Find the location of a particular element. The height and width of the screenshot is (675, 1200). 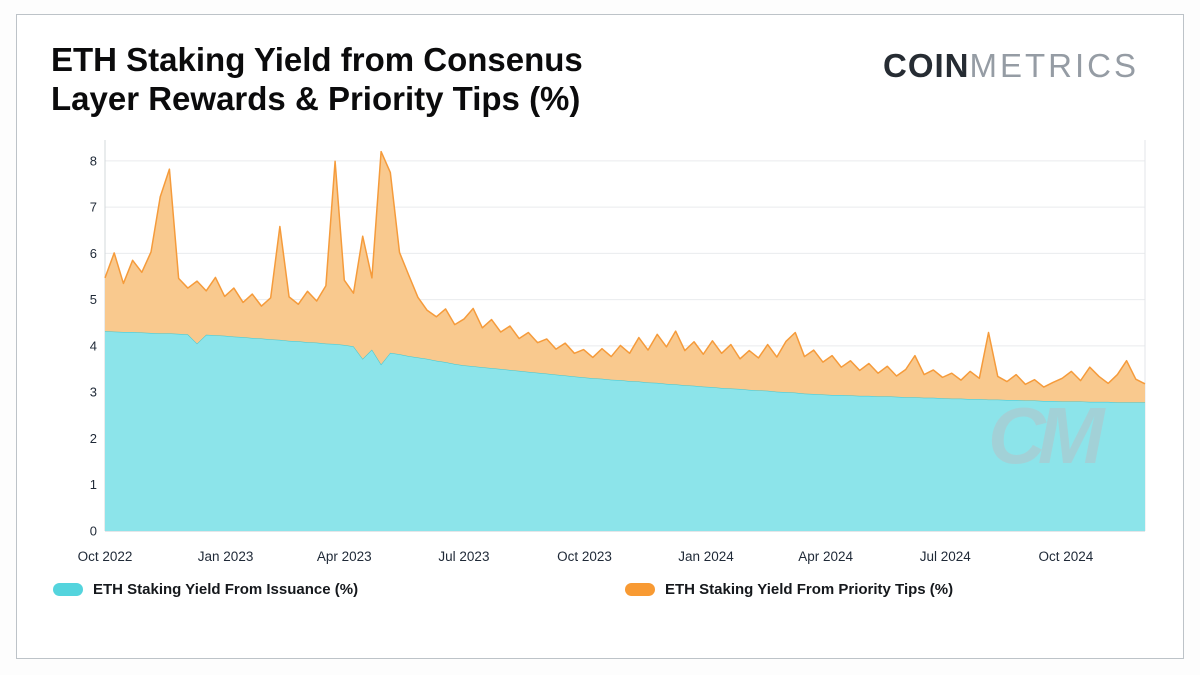

x-tick-label: Jul 2023 is located at coordinates (463, 556).